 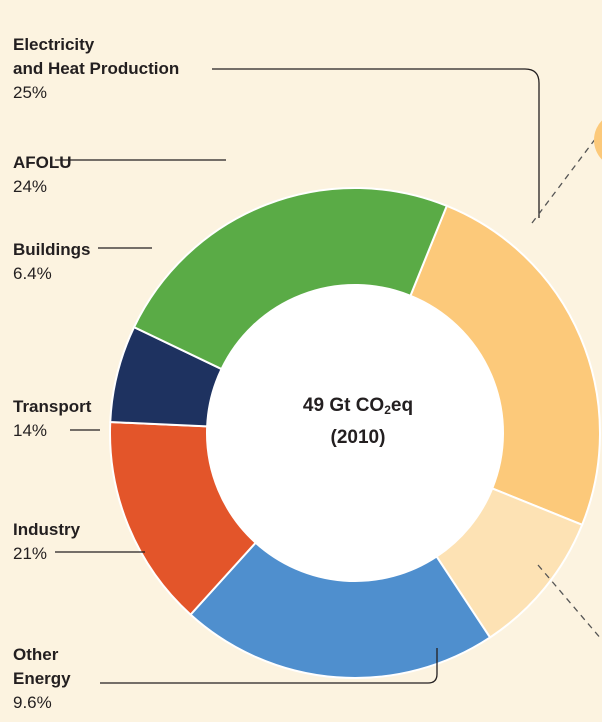 I want to click on label-electricity-name-2: and Heat Production, so click(x=96, y=68).